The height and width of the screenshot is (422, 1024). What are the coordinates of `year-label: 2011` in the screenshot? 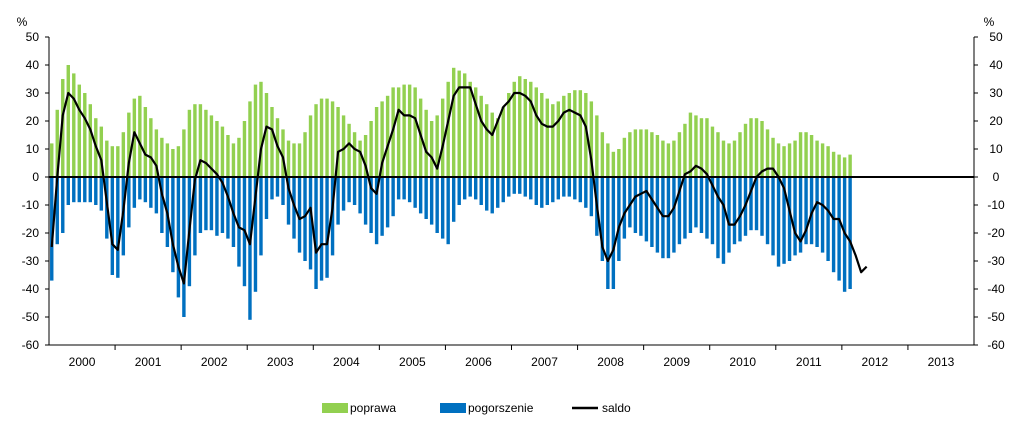 It's located at (809, 362).